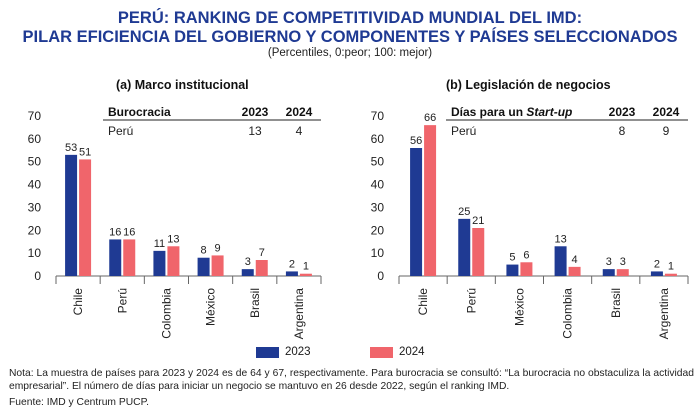  What do you see at coordinates (622, 131) in the screenshot?
I see `panel-b-table-cell-2023: 8` at bounding box center [622, 131].